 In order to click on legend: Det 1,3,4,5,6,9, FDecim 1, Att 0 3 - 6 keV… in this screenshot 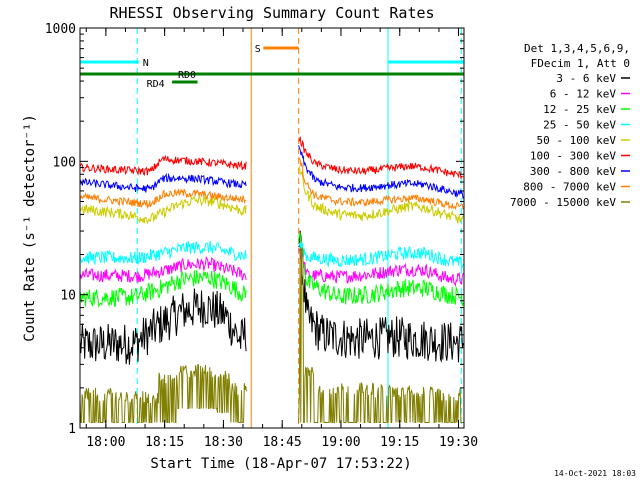, I will do `click(570, 125)`.